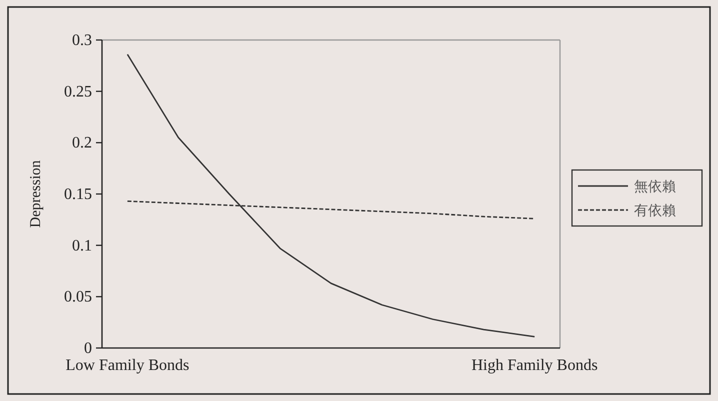 The image size is (718, 401). Describe the element at coordinates (82, 143) in the screenshot. I see `y-tick-label: 0.2` at that location.